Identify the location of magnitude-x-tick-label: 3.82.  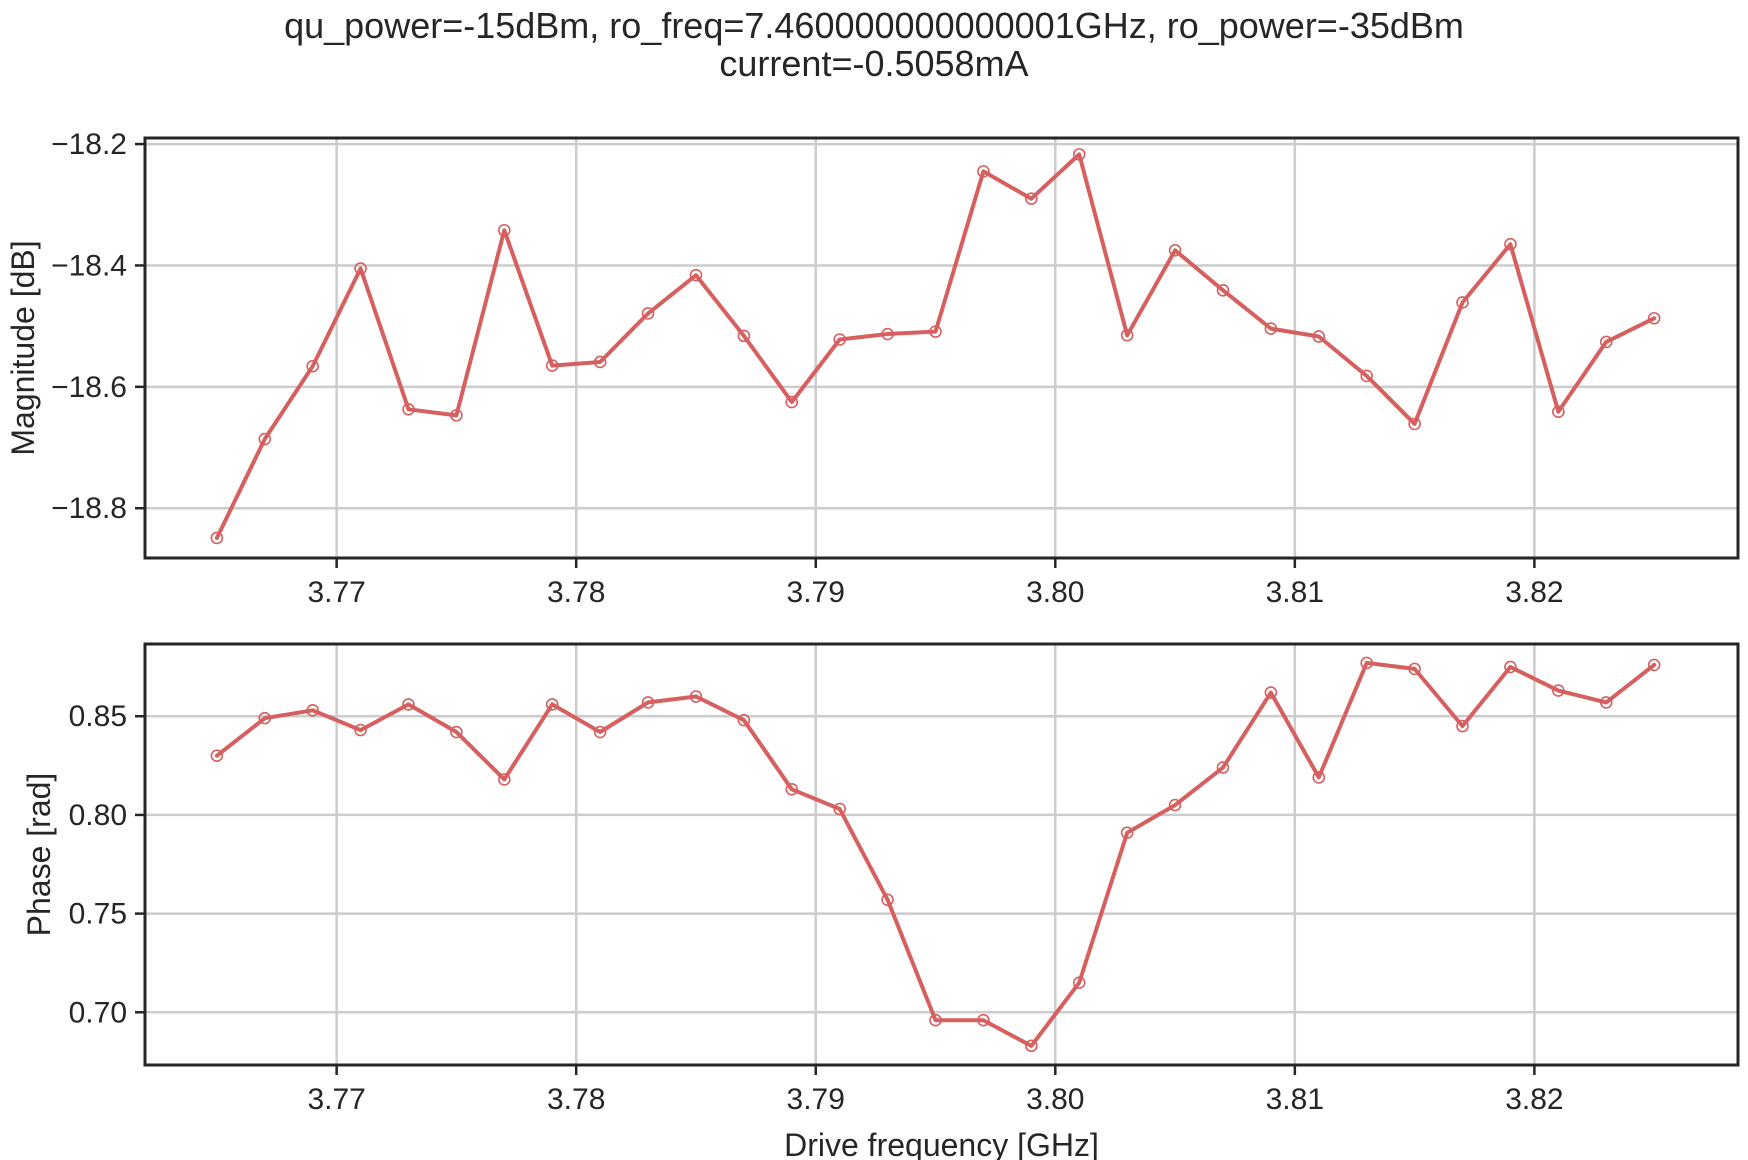
(1534, 592).